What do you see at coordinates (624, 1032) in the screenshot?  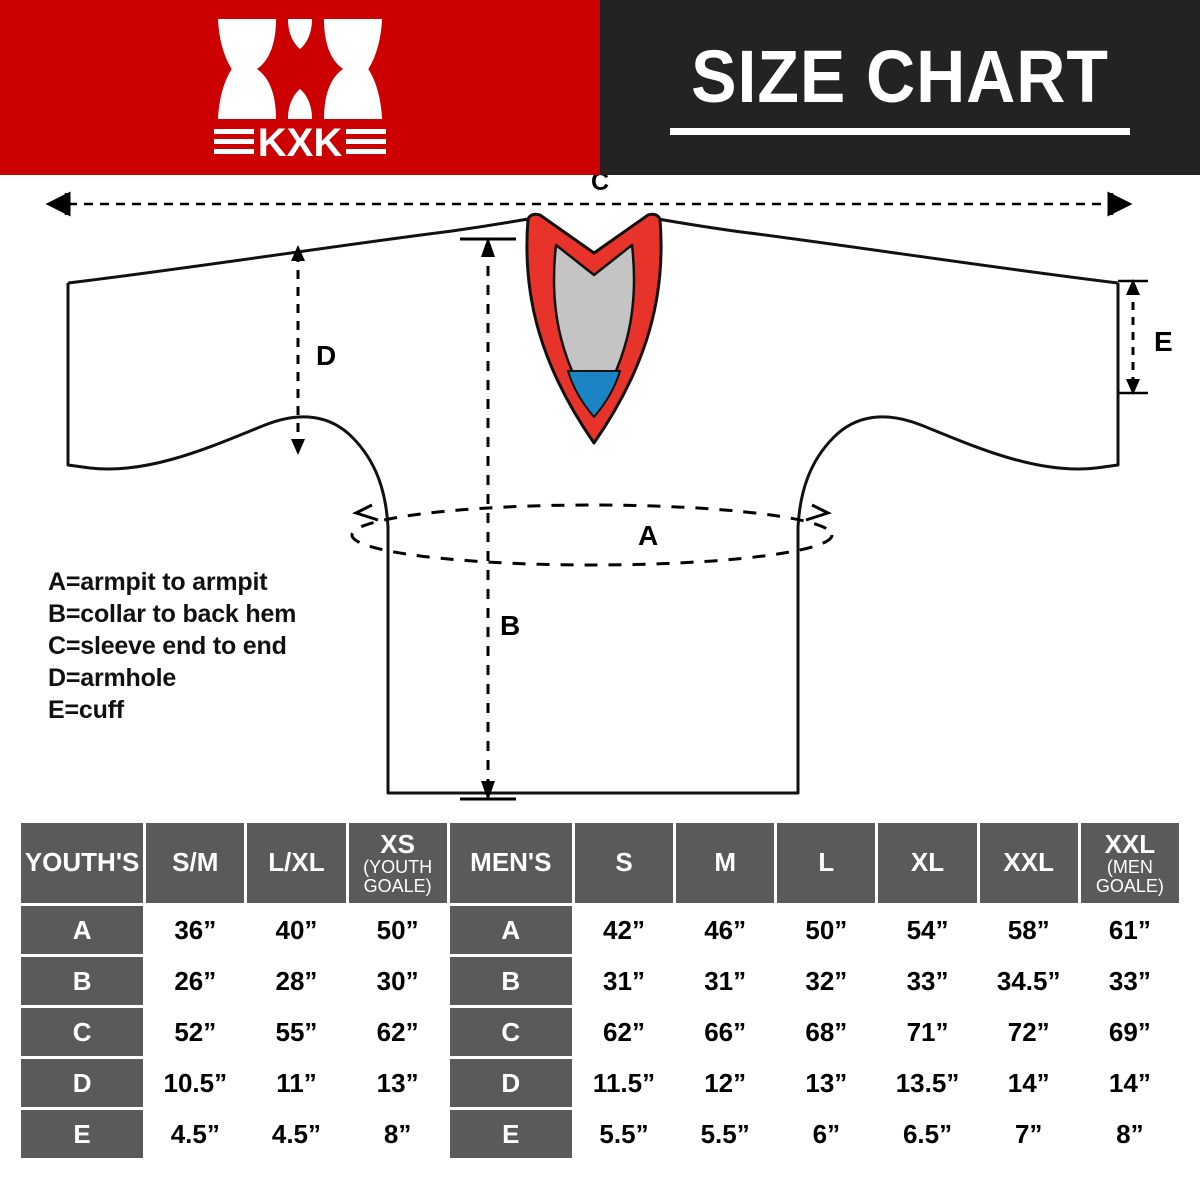 I see `cell-men-c-0: 62”` at bounding box center [624, 1032].